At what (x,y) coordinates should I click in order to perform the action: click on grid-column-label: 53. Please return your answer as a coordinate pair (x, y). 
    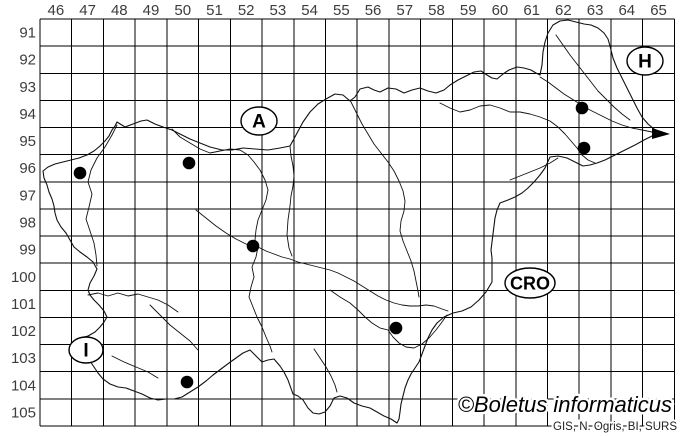
    Looking at the image, I should click on (278, 10).